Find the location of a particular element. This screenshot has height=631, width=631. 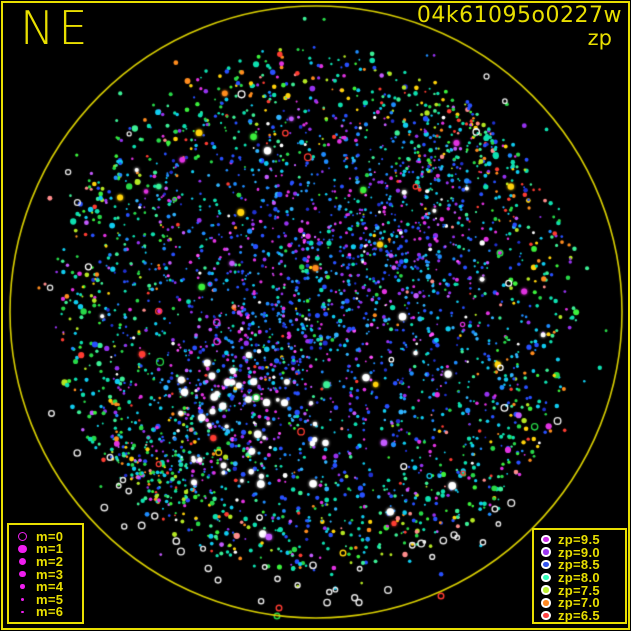

zeropoint-legend-row-label: zp=6.5 is located at coordinates (579, 615).